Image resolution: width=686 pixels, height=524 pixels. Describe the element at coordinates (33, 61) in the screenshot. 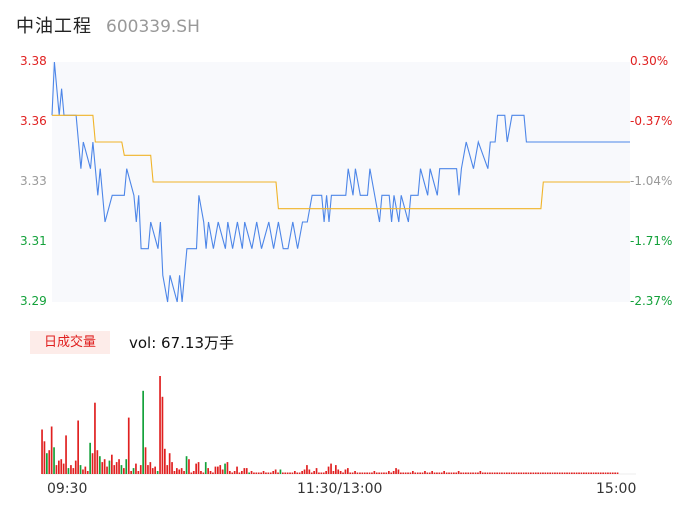

I see `y-tick-left-1: 3.38` at that location.